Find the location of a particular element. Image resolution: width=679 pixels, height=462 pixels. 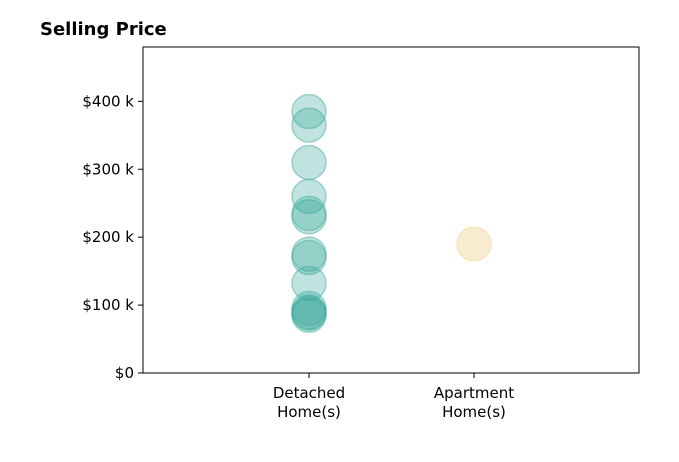

y-tick-label: $100 k is located at coordinates (108, 305).